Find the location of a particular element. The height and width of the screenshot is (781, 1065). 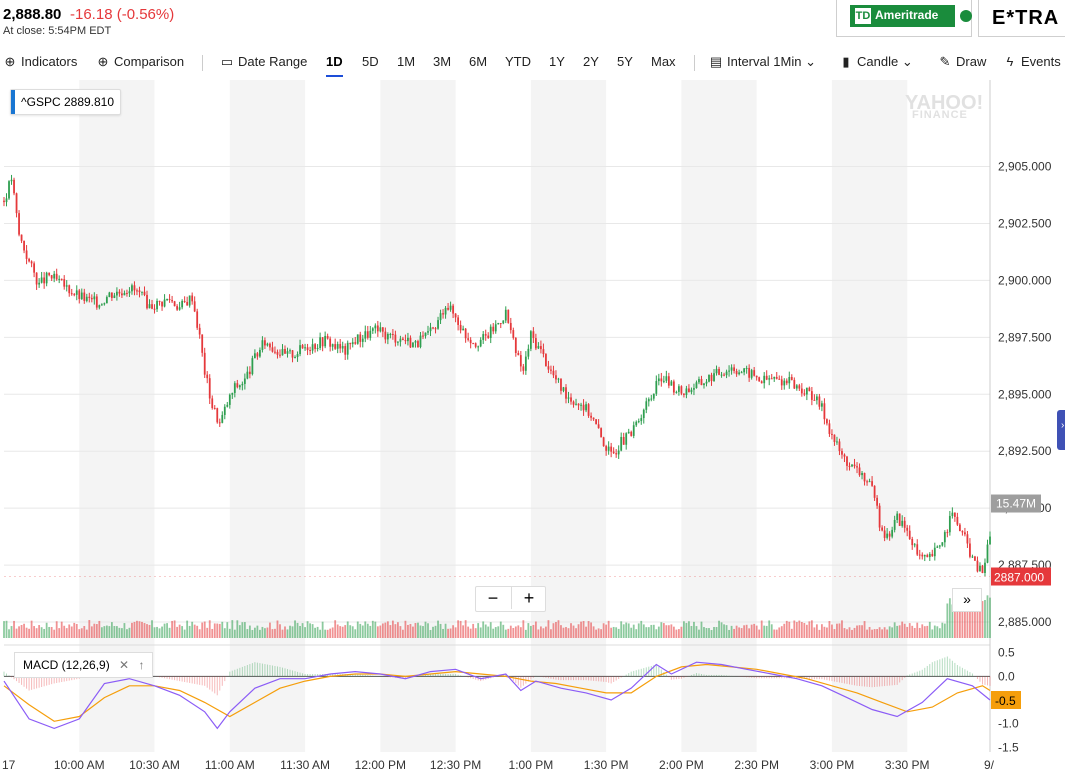

symbol-label: ^GSPC 2889.810 is located at coordinates (66, 102).